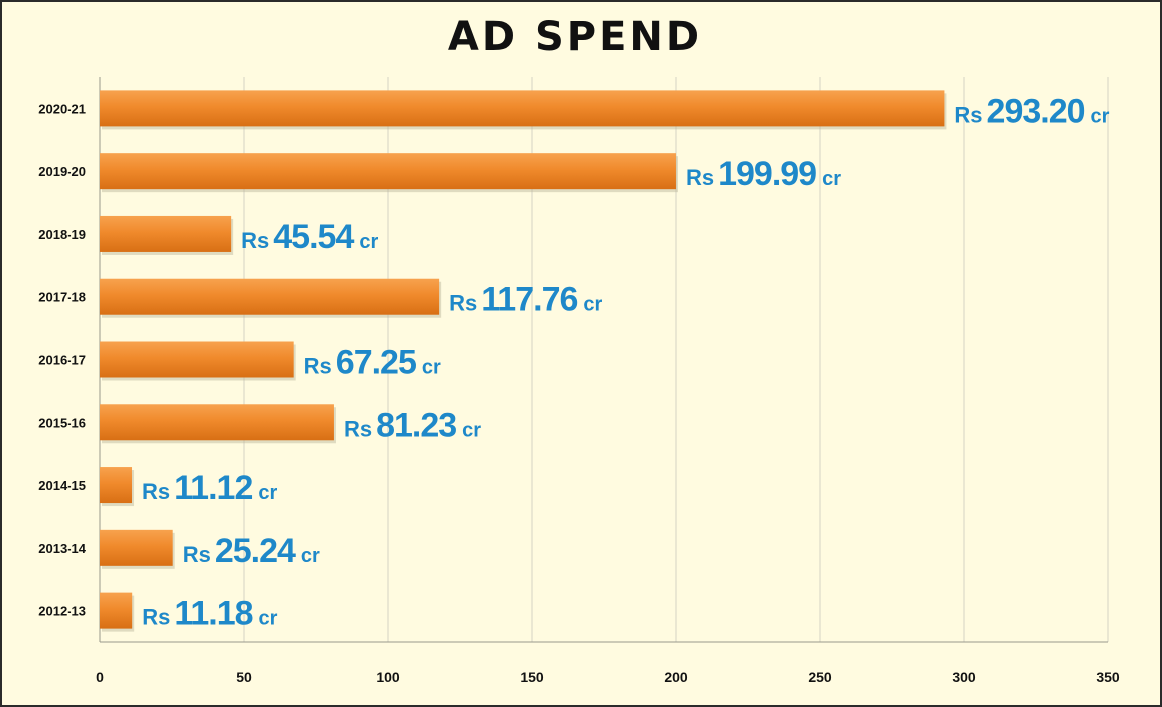 The height and width of the screenshot is (707, 1162). What do you see at coordinates (62, 234) in the screenshot?
I see `y-tick-label: 2018-19` at bounding box center [62, 234].